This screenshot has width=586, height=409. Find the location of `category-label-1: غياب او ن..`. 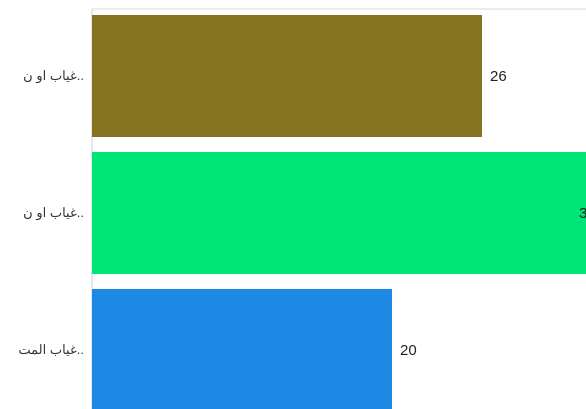

category-label-1: غياب او ن.. is located at coordinates (53, 76).